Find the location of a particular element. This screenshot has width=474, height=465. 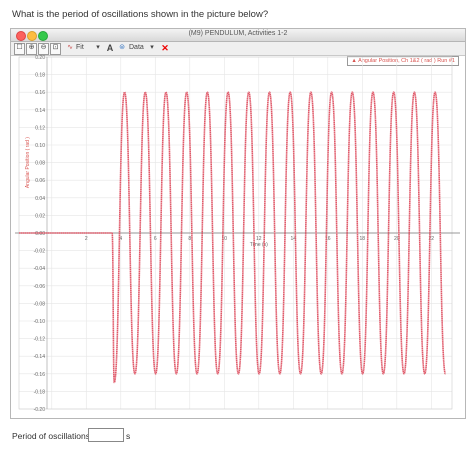

y-axis-label: Angular Position ( rad ) is located at coordinates (28, 162).